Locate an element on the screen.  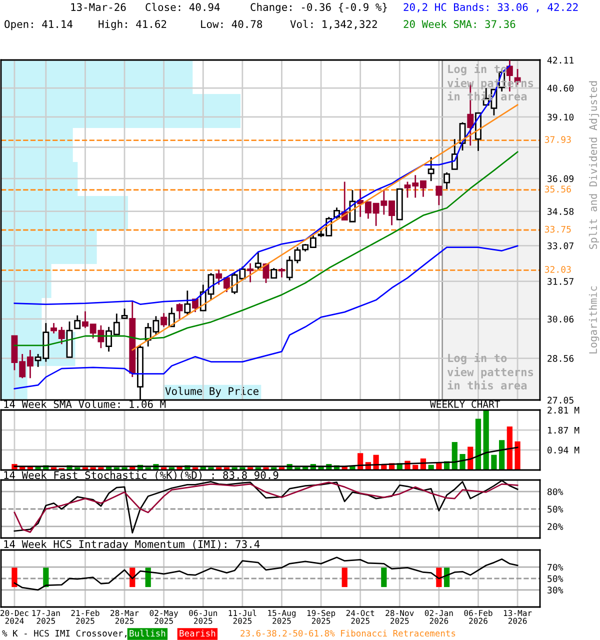
x-tick-label: 06-Jun 2025 is located at coordinates (203, 617).